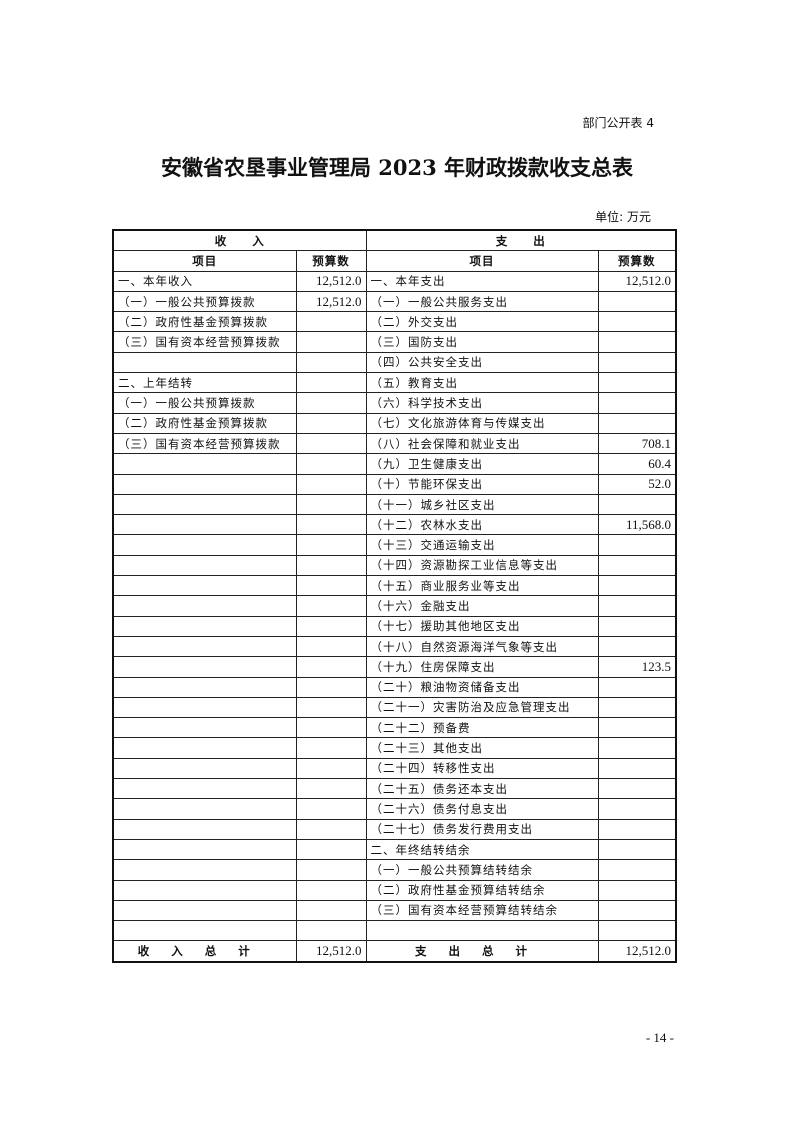 The width and height of the screenshot is (794, 1123). What do you see at coordinates (239, 240) in the screenshot?
I see `income-header: 收 入` at bounding box center [239, 240].